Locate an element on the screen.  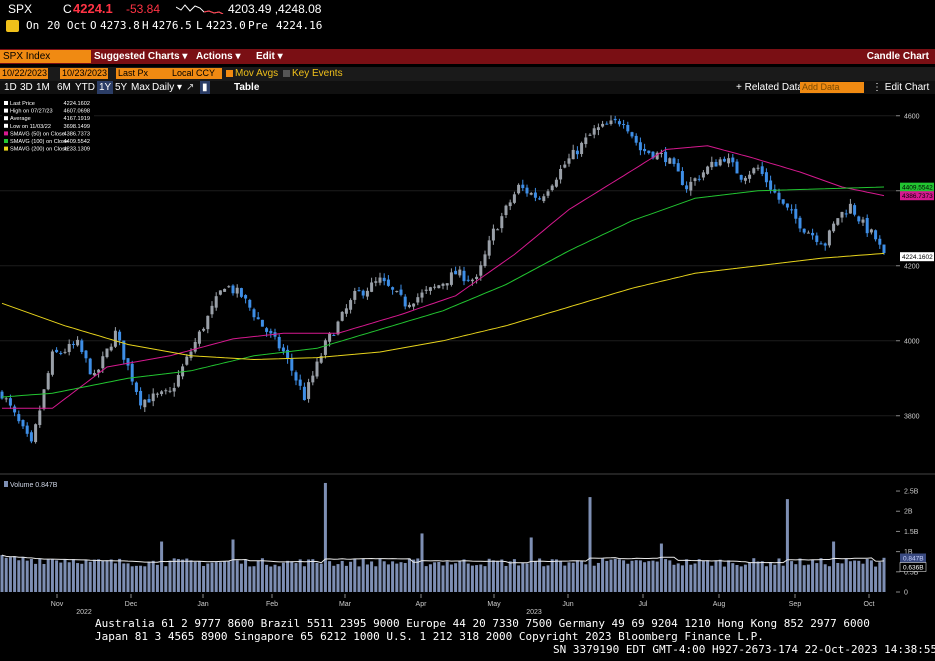
range-max: Max is located at coordinates (140, 87).